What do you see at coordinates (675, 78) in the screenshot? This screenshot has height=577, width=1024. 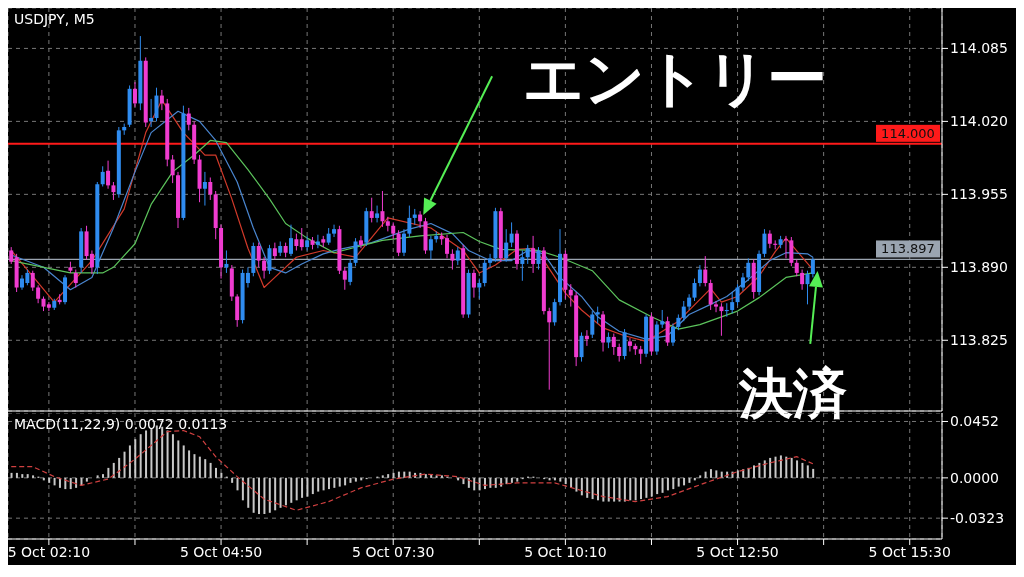 I see `annotation: エントリー` at bounding box center [675, 78].